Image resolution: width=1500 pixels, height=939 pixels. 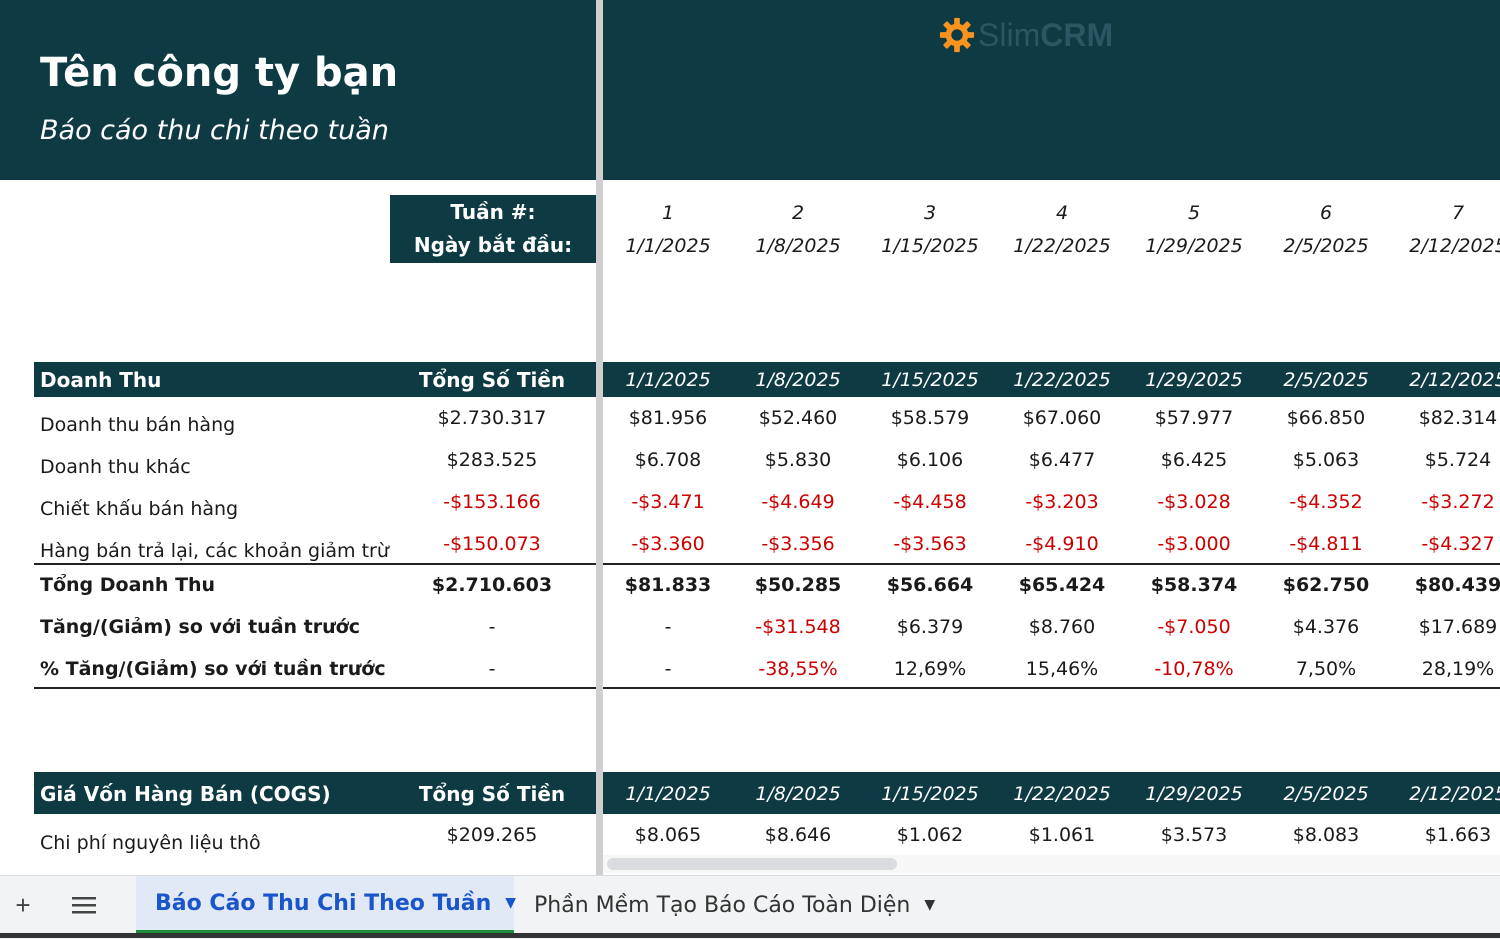 What do you see at coordinates (493, 245) in the screenshot?
I see `start-date-label: Ngày bắt đầu:` at bounding box center [493, 245].